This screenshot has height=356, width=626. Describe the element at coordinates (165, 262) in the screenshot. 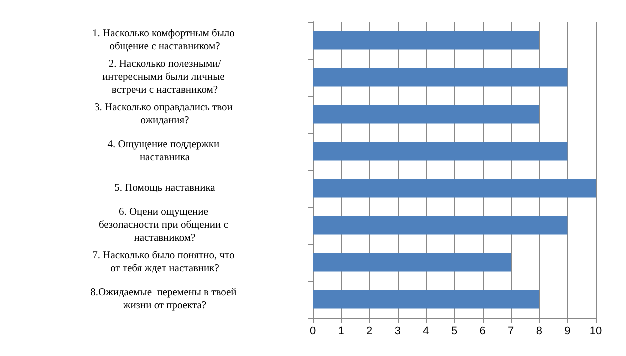

I see `y-tick-label: 7. Насколько было понятно, что от тебя ждет наставник?` at that location.